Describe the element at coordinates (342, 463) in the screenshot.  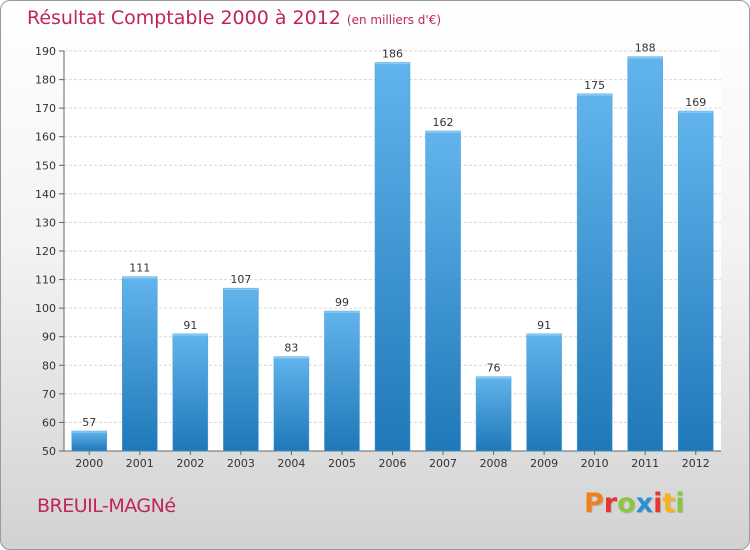
I see `x-tick-label: 2005` at that location.